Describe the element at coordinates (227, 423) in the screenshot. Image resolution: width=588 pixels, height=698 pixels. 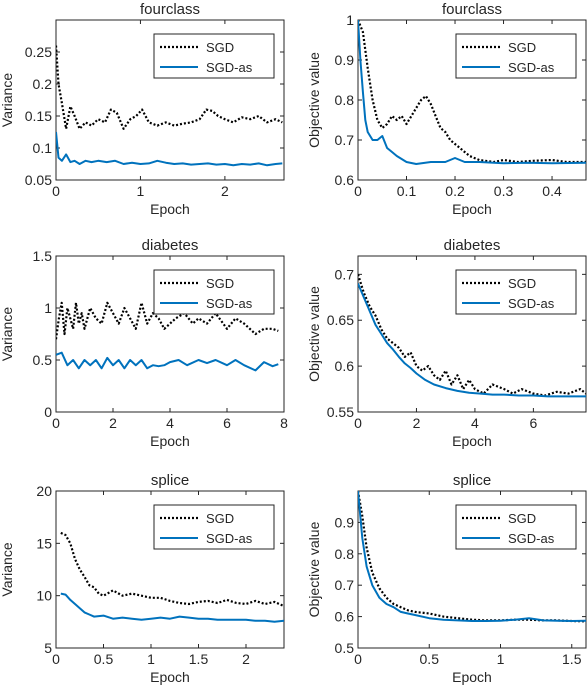
I see `x-tick-label: 6` at that location.